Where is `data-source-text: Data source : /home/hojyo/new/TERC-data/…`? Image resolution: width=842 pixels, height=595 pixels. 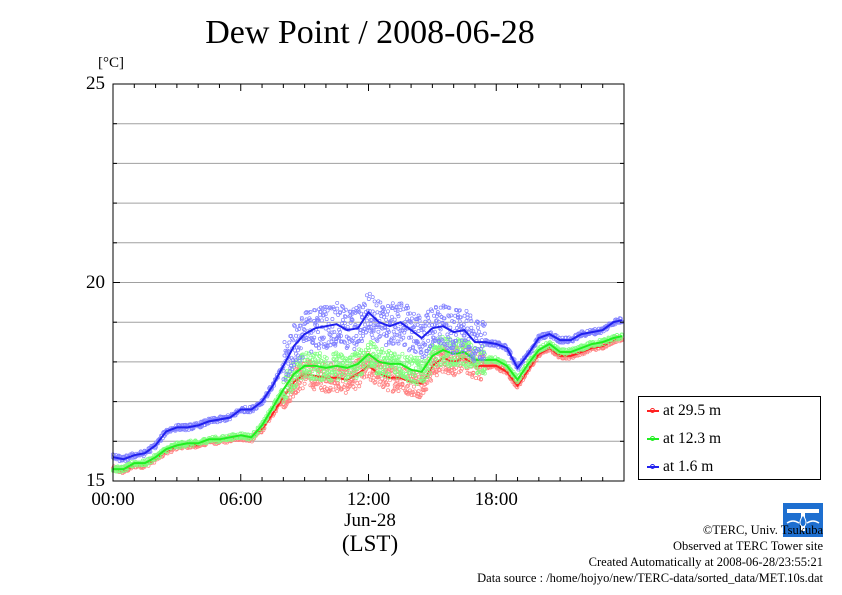 data-source-text: Data source : /home/hojyo/new/TERC-data/… is located at coordinates (650, 578).